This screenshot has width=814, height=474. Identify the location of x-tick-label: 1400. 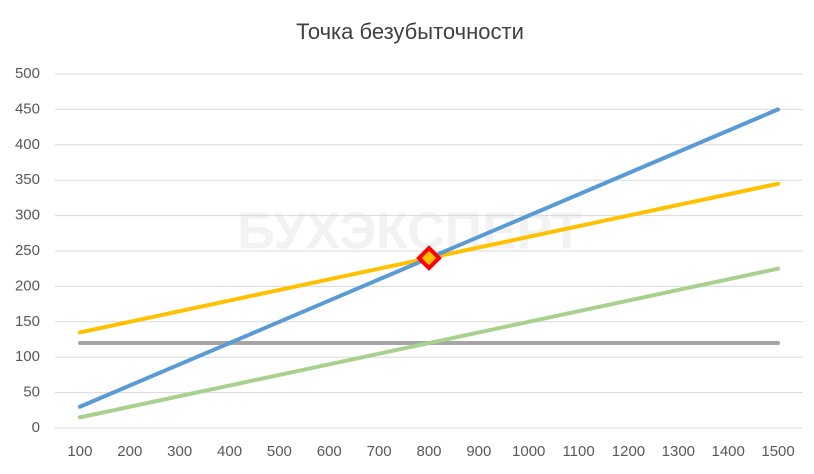
(728, 451).